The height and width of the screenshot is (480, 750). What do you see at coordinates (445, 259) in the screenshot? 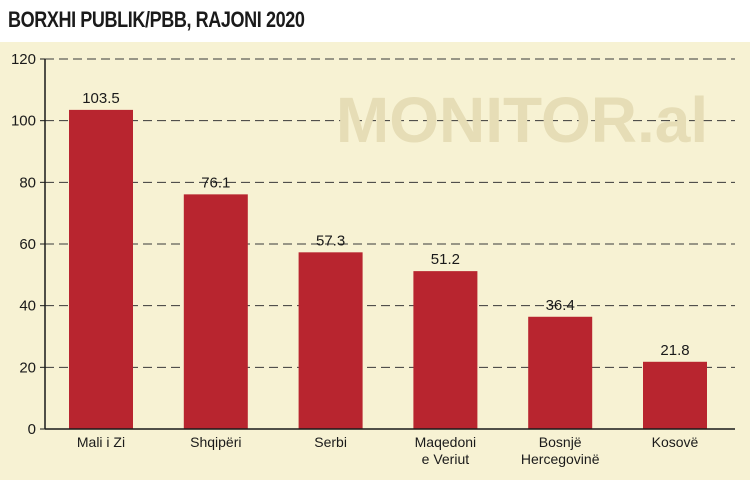
I see `value-label: 51.2` at bounding box center [445, 259].